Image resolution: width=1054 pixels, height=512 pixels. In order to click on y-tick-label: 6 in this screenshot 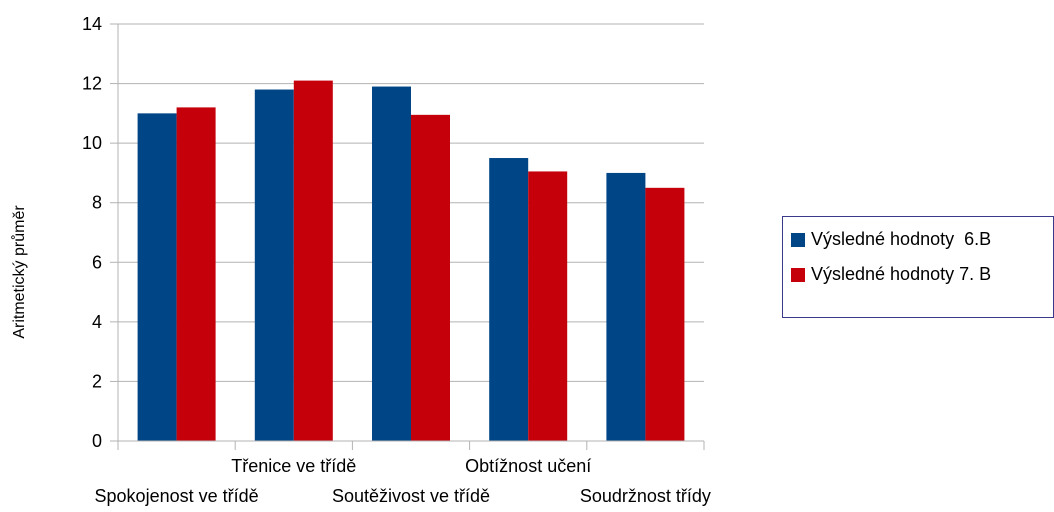, I will do `click(97, 262)`.